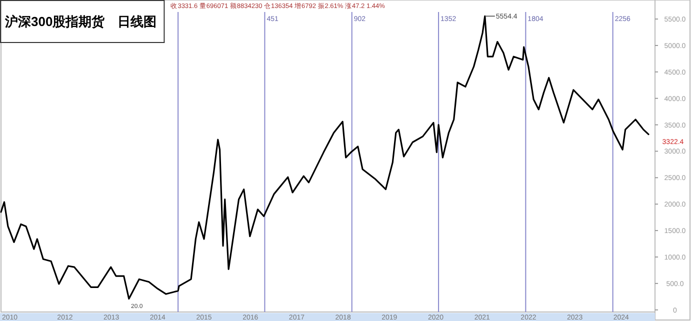 The width and height of the screenshot is (691, 321). Describe the element at coordinates (80, 21) in the screenshot. I see `text: 沪深300股指期货 日线图` at that location.